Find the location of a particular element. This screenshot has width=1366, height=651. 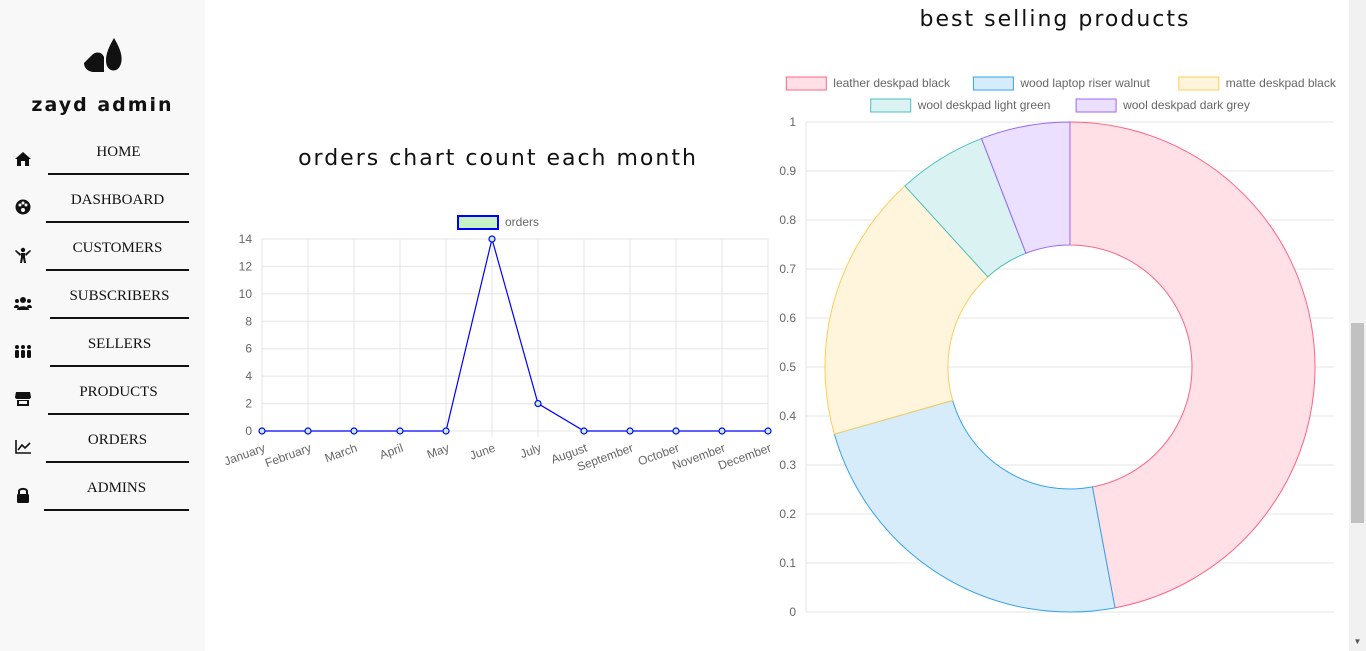

legend-label: matte deskpad black is located at coordinates (1281, 83).